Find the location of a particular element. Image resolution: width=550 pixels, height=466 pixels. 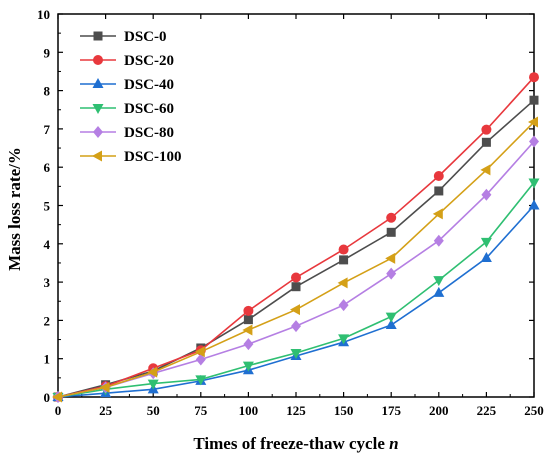

x-axis-title: Times of freeze-thaw cycle n is located at coordinates (295, 443).